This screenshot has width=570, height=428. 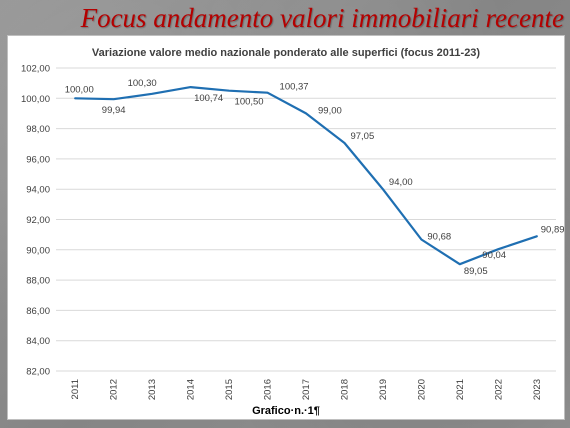 I want to click on y-tick-label: 100,00, so click(x=35, y=99).